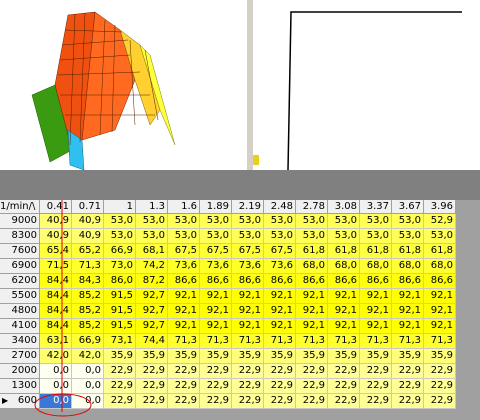  Describe the element at coordinates (440, 207) in the screenshot. I see `column-header: 3.96` at that location.